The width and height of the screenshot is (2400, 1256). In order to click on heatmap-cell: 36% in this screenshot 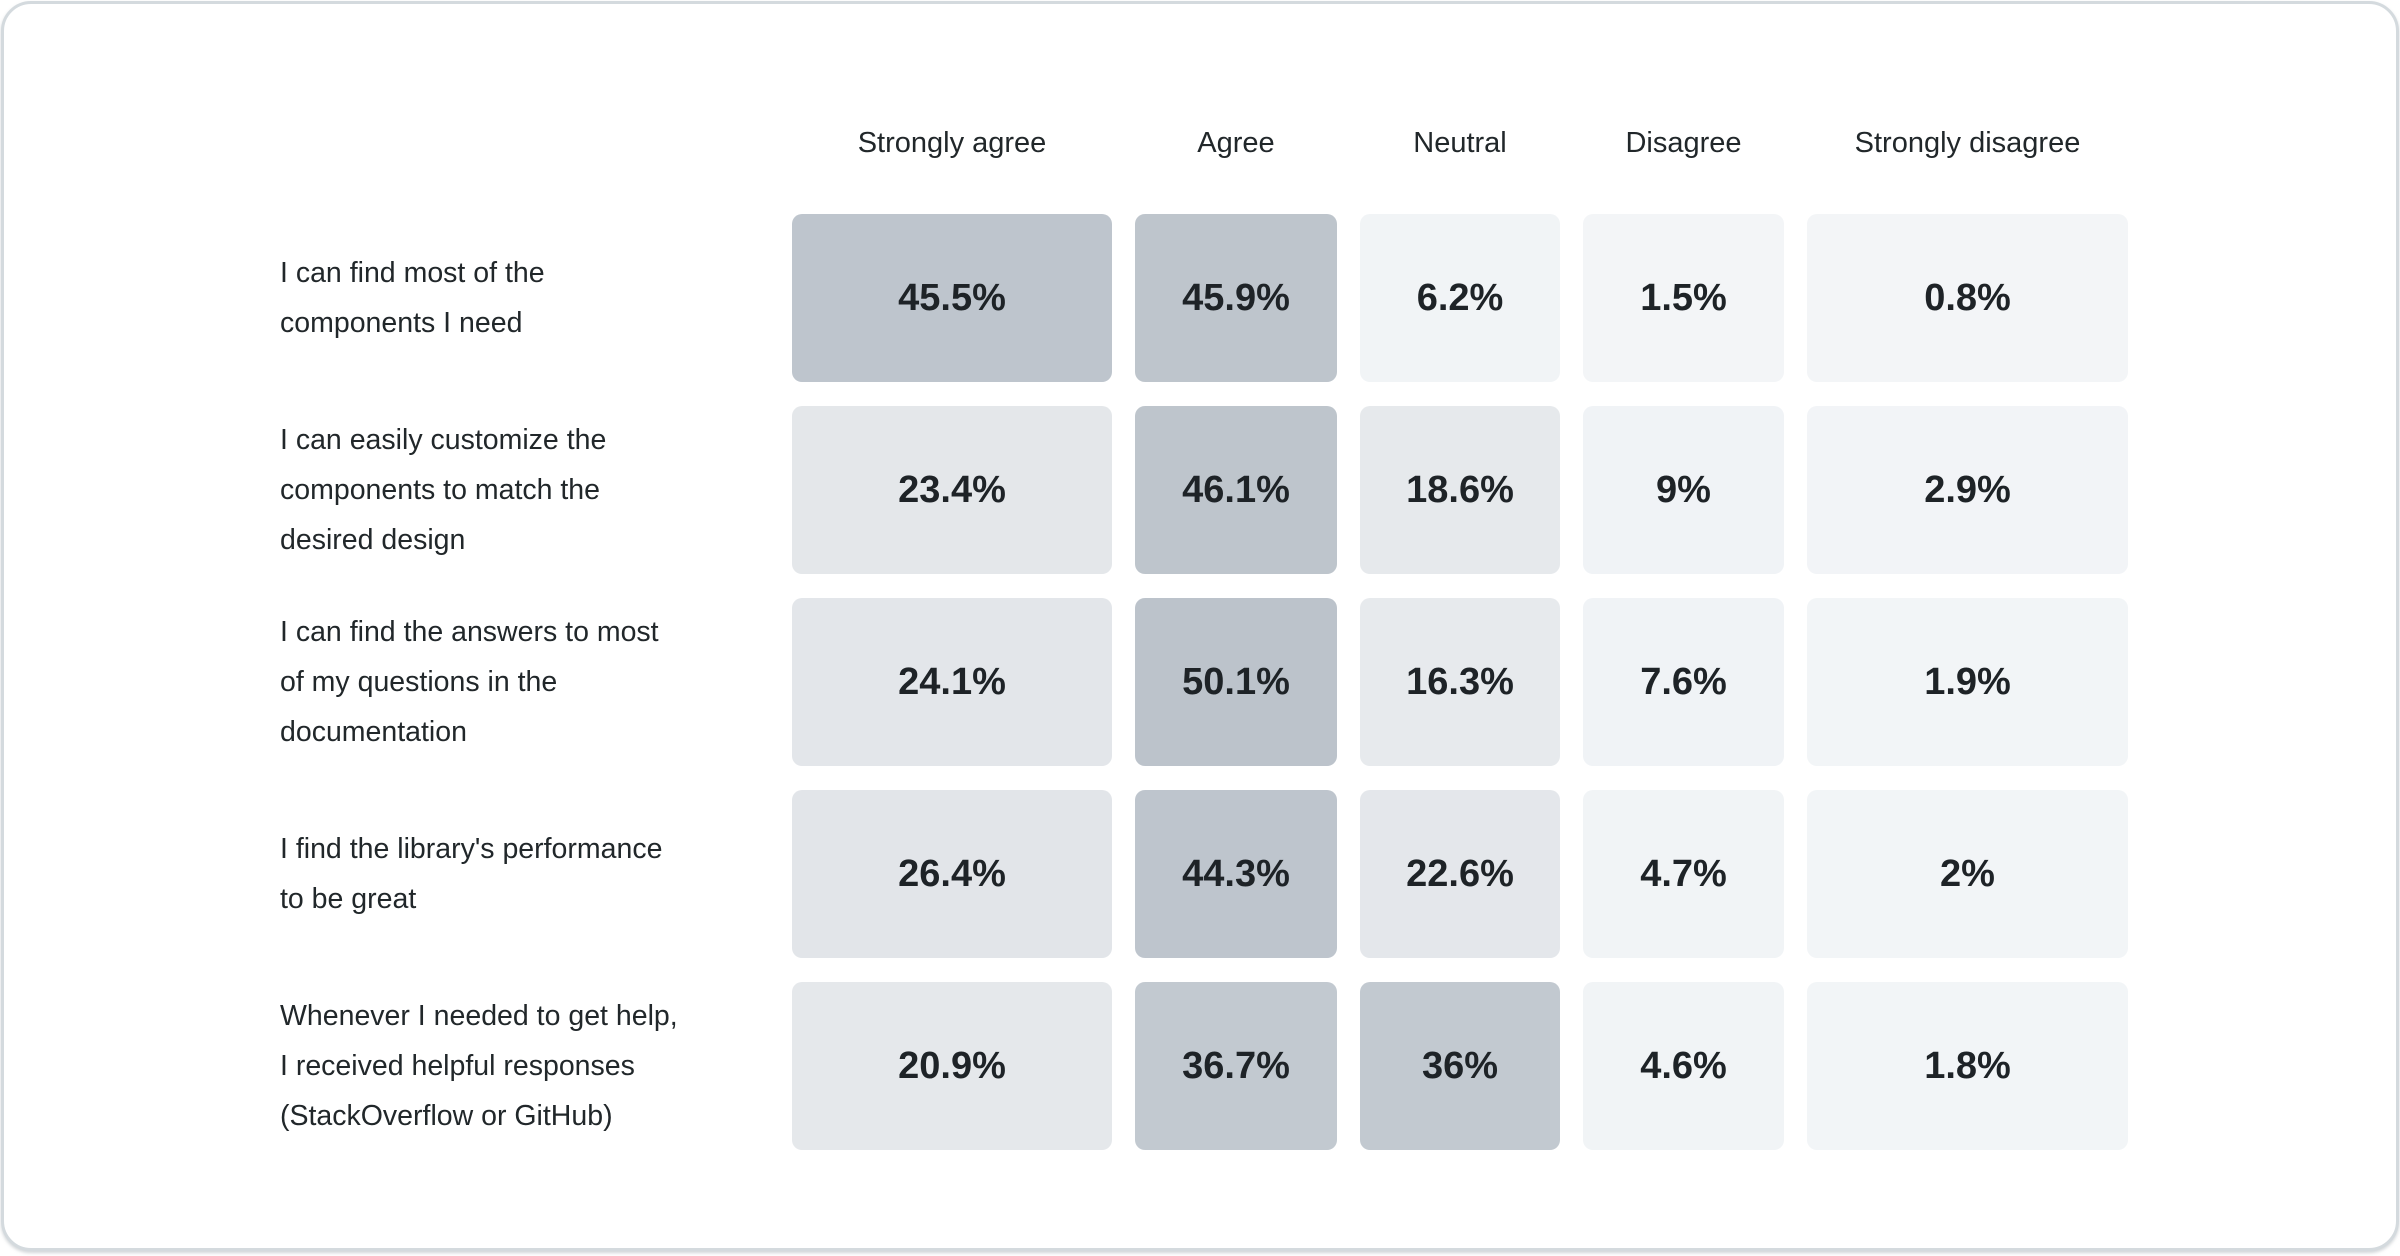, I will do `click(1460, 1066)`.